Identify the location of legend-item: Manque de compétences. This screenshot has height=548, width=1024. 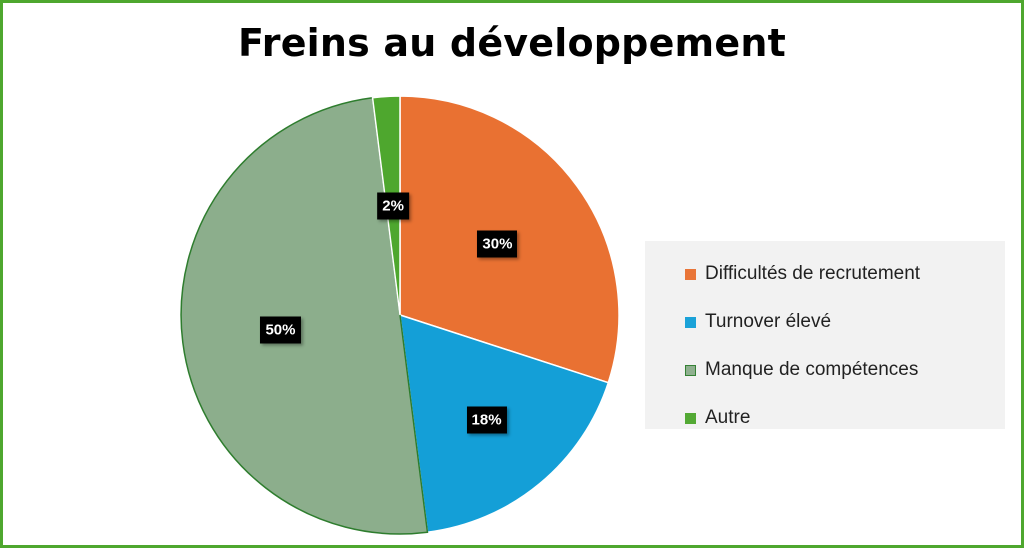
(825, 370).